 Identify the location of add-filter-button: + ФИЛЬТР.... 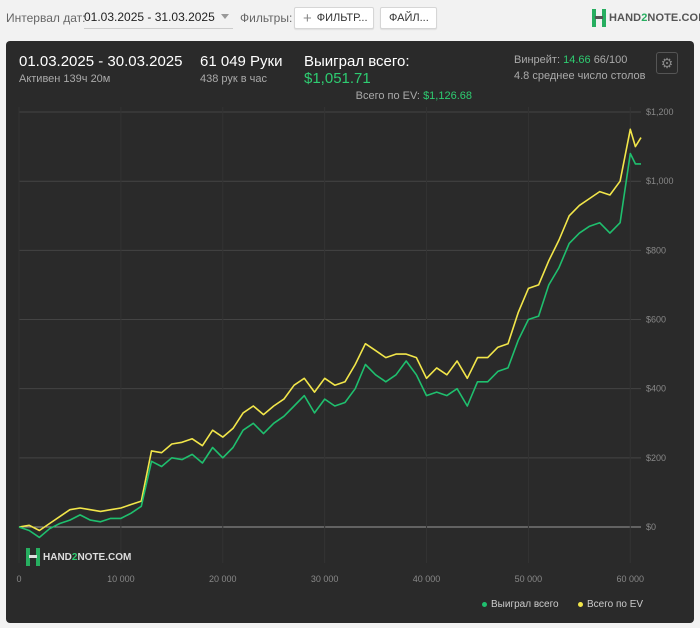
(334, 18).